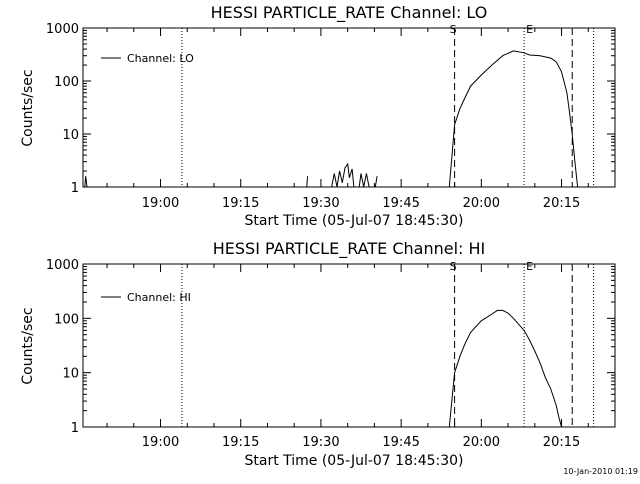  Describe the element at coordinates (481, 203) in the screenshot. I see `x-tick-label-lo: 20:00` at that location.